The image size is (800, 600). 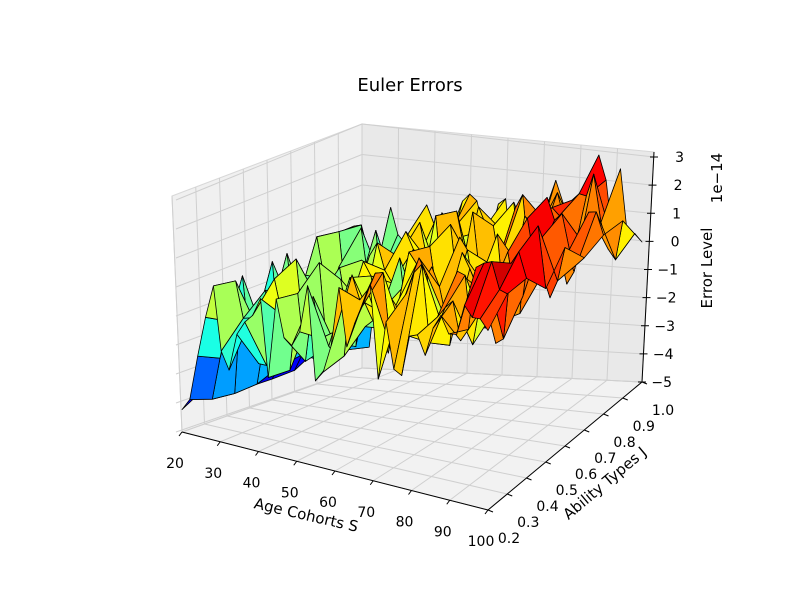 I want to click on z-tick-label: −4, so click(x=663, y=355).